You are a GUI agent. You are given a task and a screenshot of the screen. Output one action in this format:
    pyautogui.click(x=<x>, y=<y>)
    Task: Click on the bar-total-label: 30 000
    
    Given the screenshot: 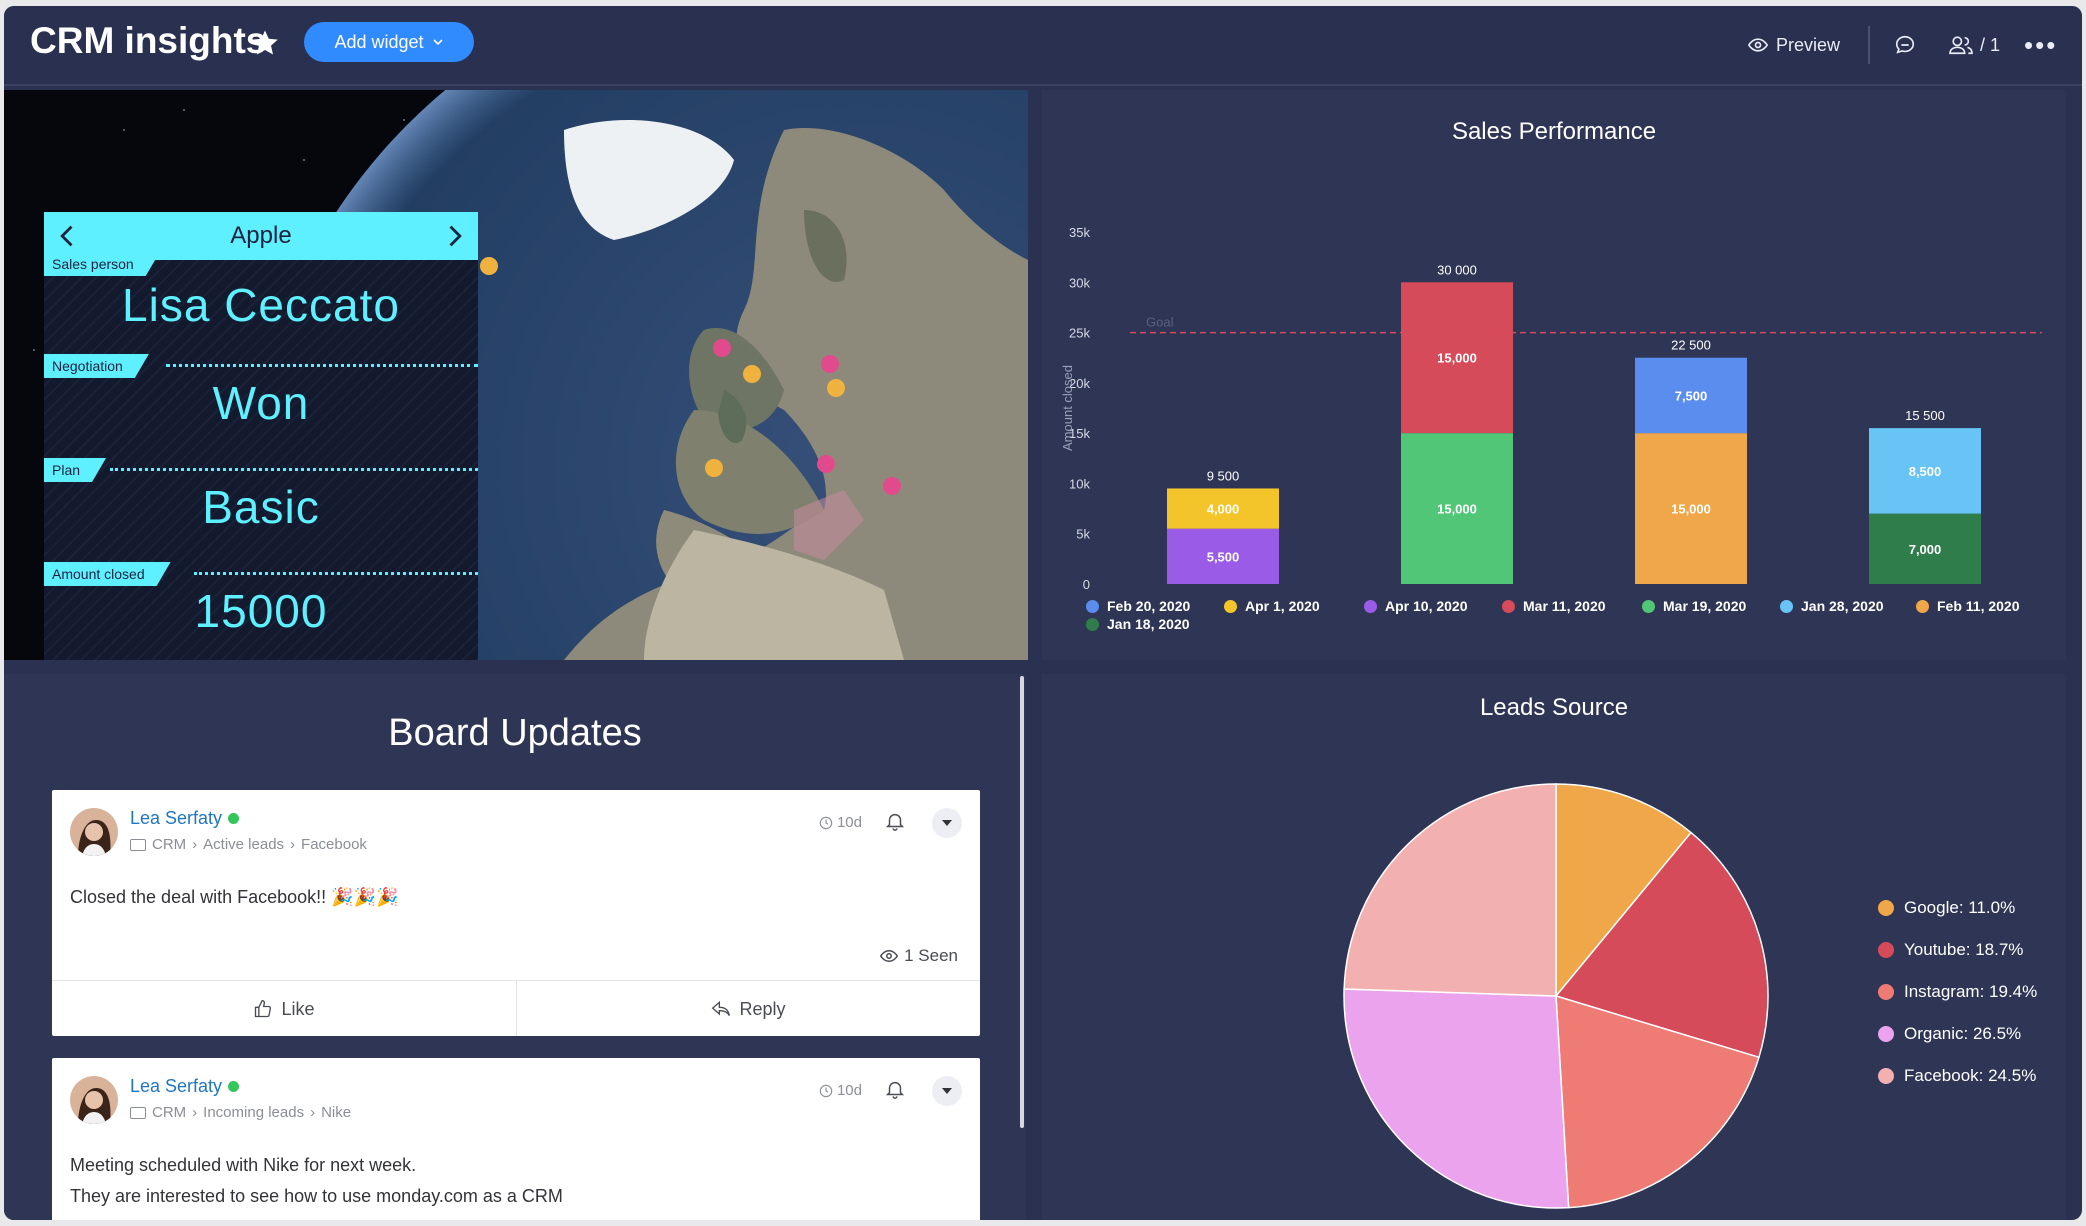 What is the action you would take?
    pyautogui.click(x=1457, y=269)
    